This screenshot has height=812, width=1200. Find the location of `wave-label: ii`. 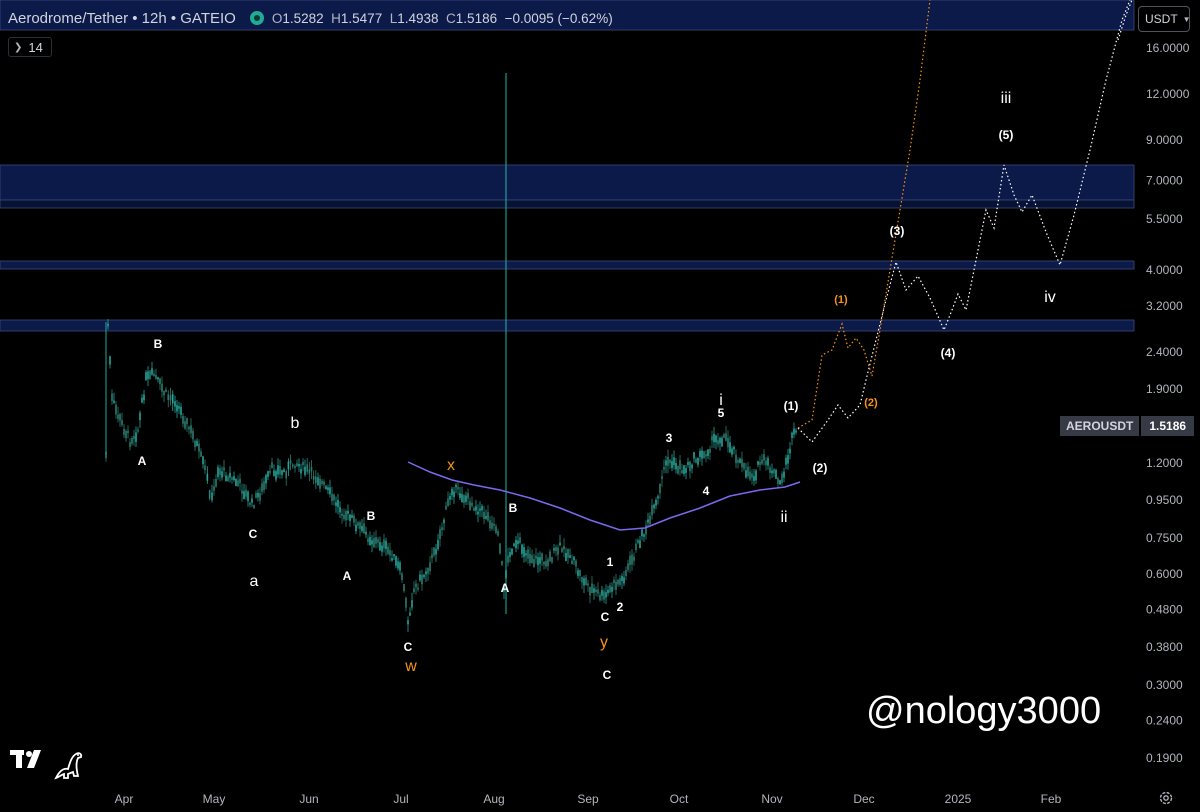

wave-label: ii is located at coordinates (783, 517).